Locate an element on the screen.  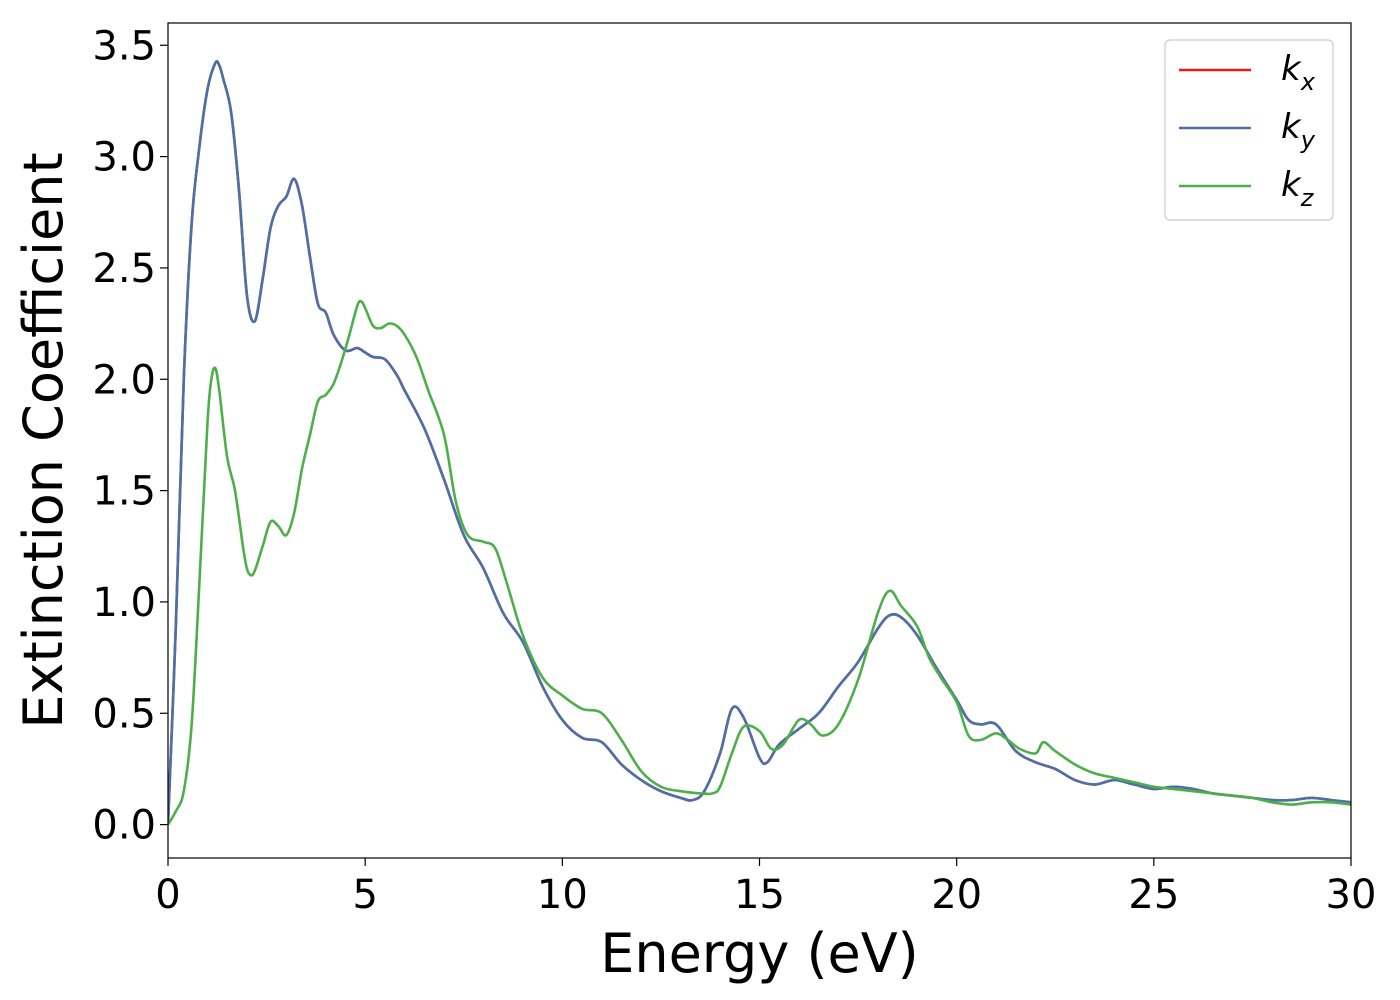
legend-box is located at coordinates (1249, 130).